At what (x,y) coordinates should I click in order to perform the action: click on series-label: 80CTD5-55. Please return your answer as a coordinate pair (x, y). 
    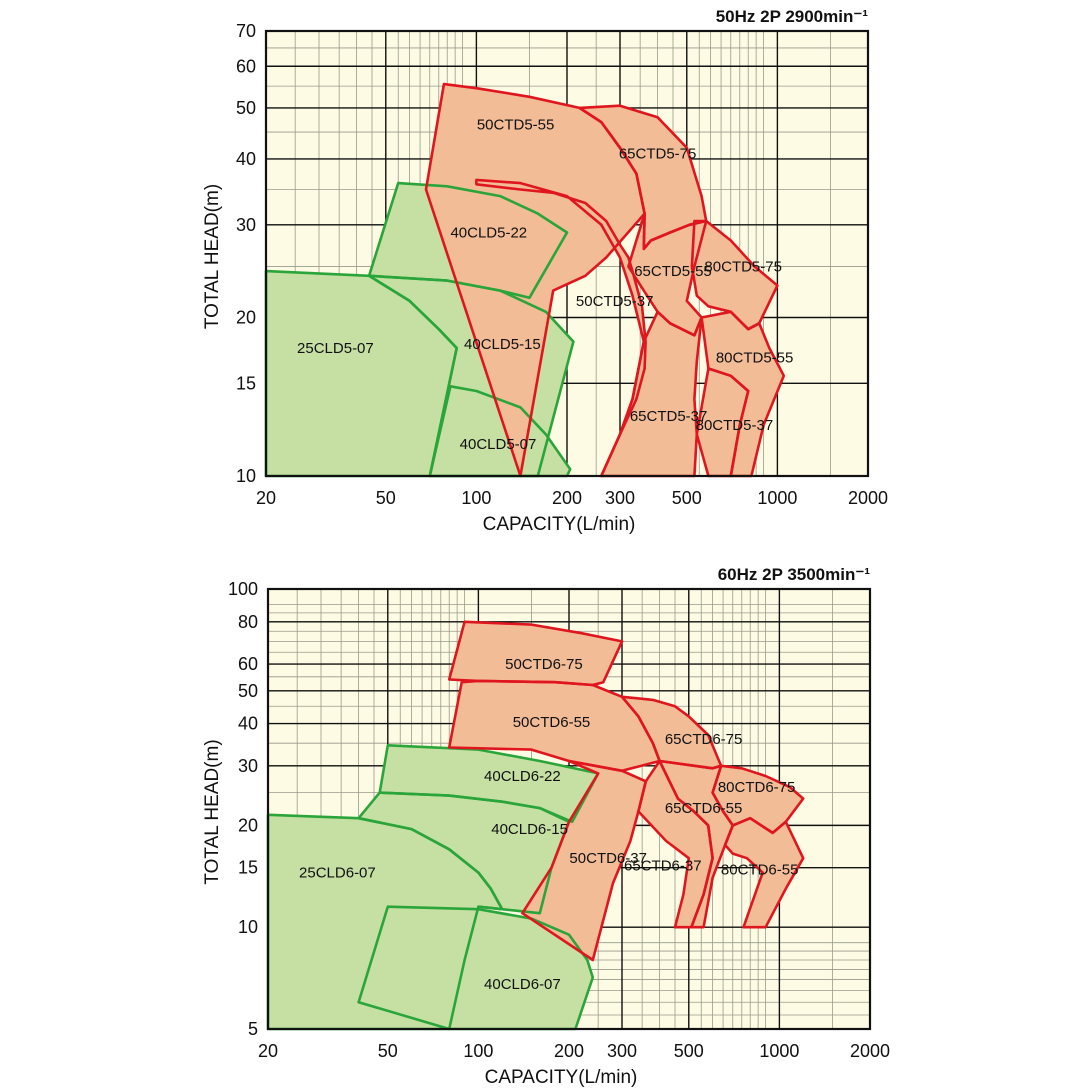
    Looking at the image, I should click on (755, 357).